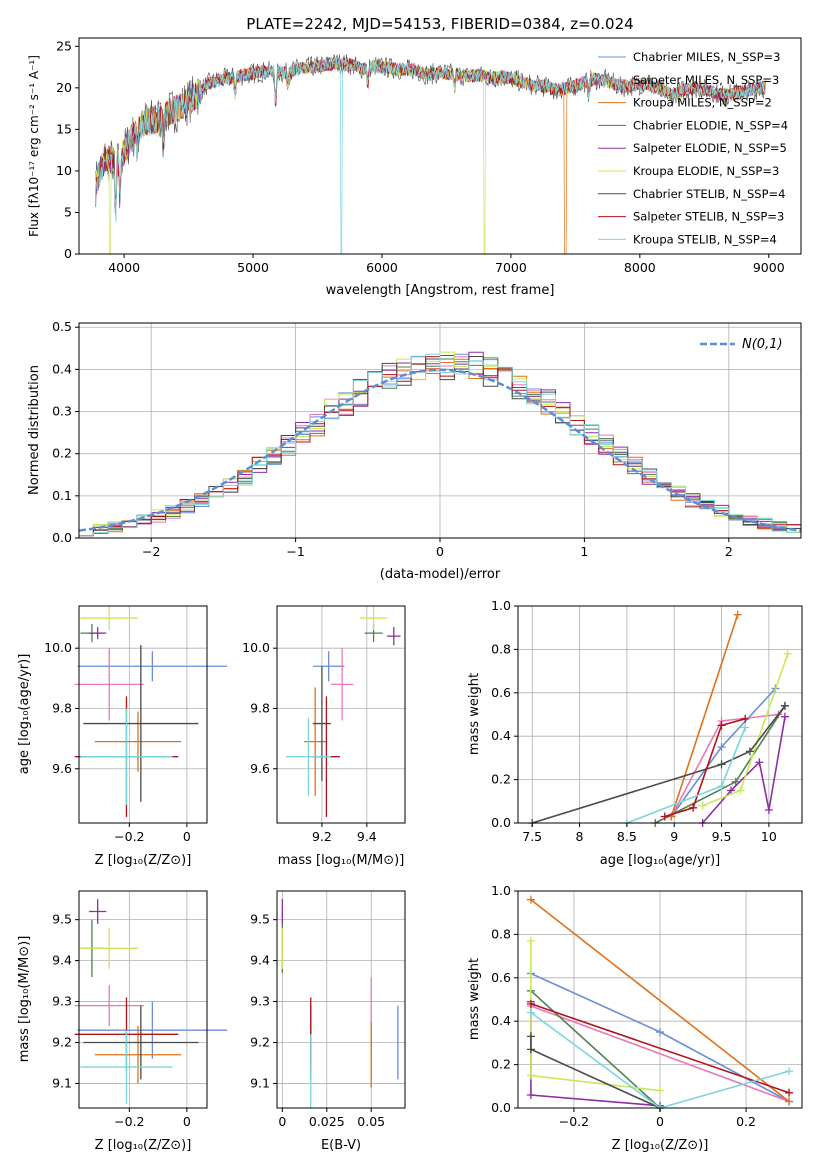 This screenshot has height=1170, width=819. Describe the element at coordinates (64, 45) in the screenshot. I see `y-tick-label: 25` at that location.